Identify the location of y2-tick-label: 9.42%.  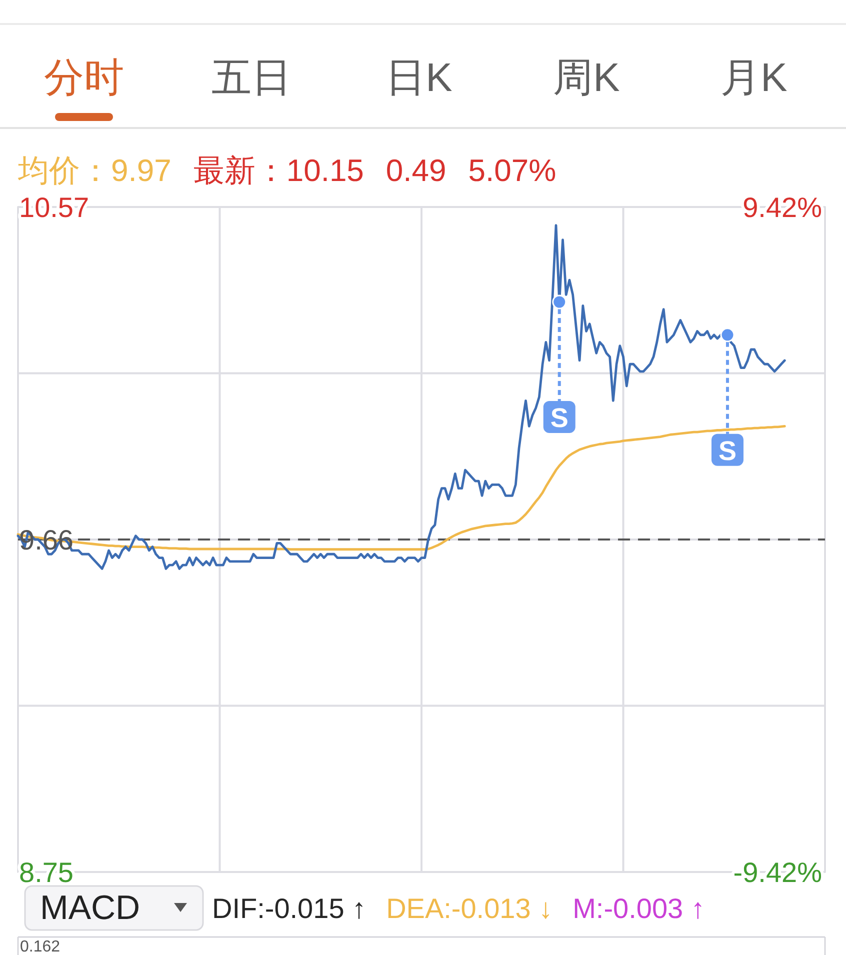
(782, 207).